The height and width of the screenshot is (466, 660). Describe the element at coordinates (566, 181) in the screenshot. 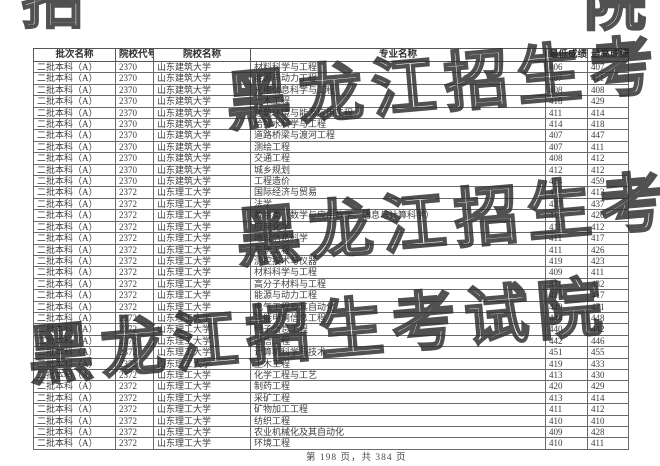

I see `min-score-cell: 414` at that location.